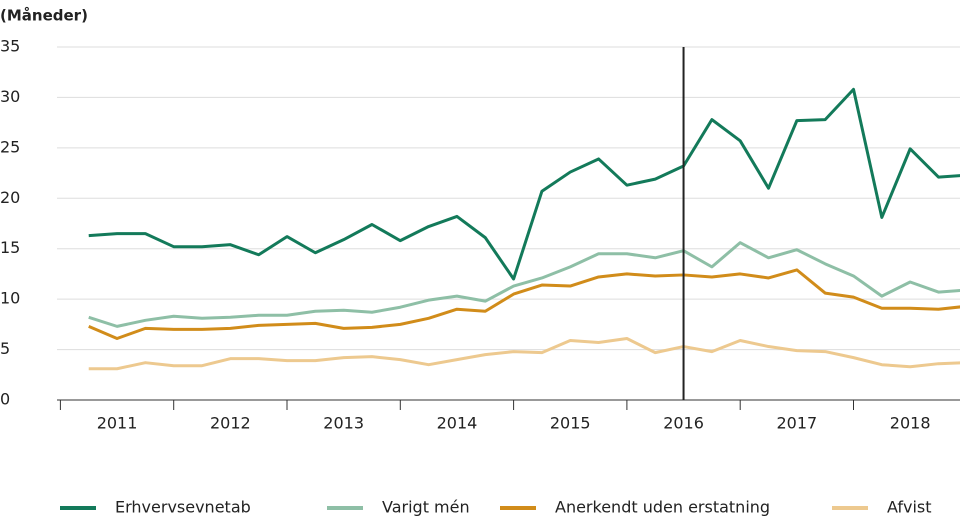  What do you see at coordinates (796, 423) in the screenshot?
I see `x-tick-label: 2017` at bounding box center [796, 423].